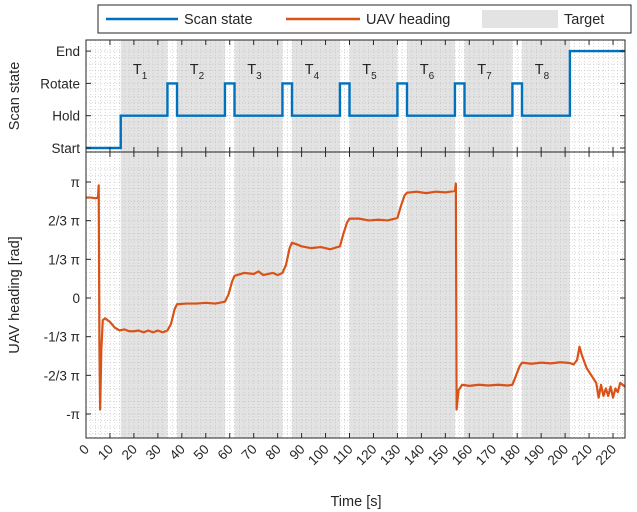 The image size is (637, 512). What do you see at coordinates (218, 20) in the screenshot?
I see `legend-scan-label: Scan state` at bounding box center [218, 20].